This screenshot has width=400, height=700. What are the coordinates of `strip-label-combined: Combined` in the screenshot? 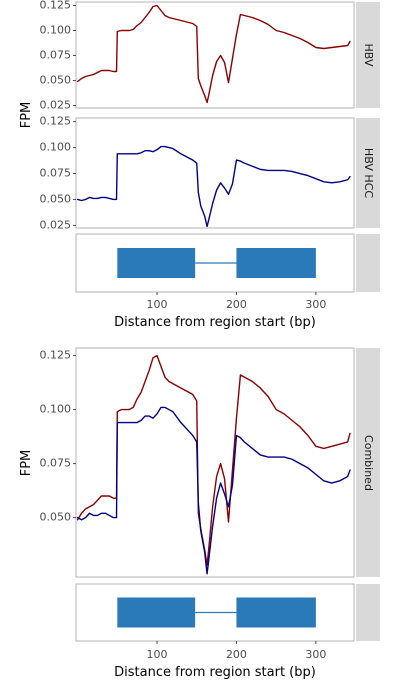 It's located at (368, 463).